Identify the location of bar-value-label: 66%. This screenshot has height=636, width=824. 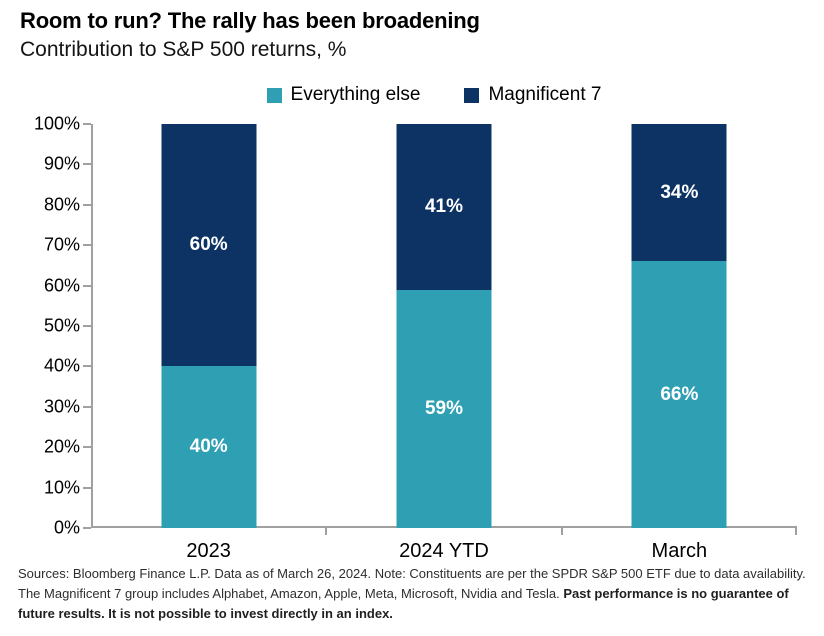
(679, 394).